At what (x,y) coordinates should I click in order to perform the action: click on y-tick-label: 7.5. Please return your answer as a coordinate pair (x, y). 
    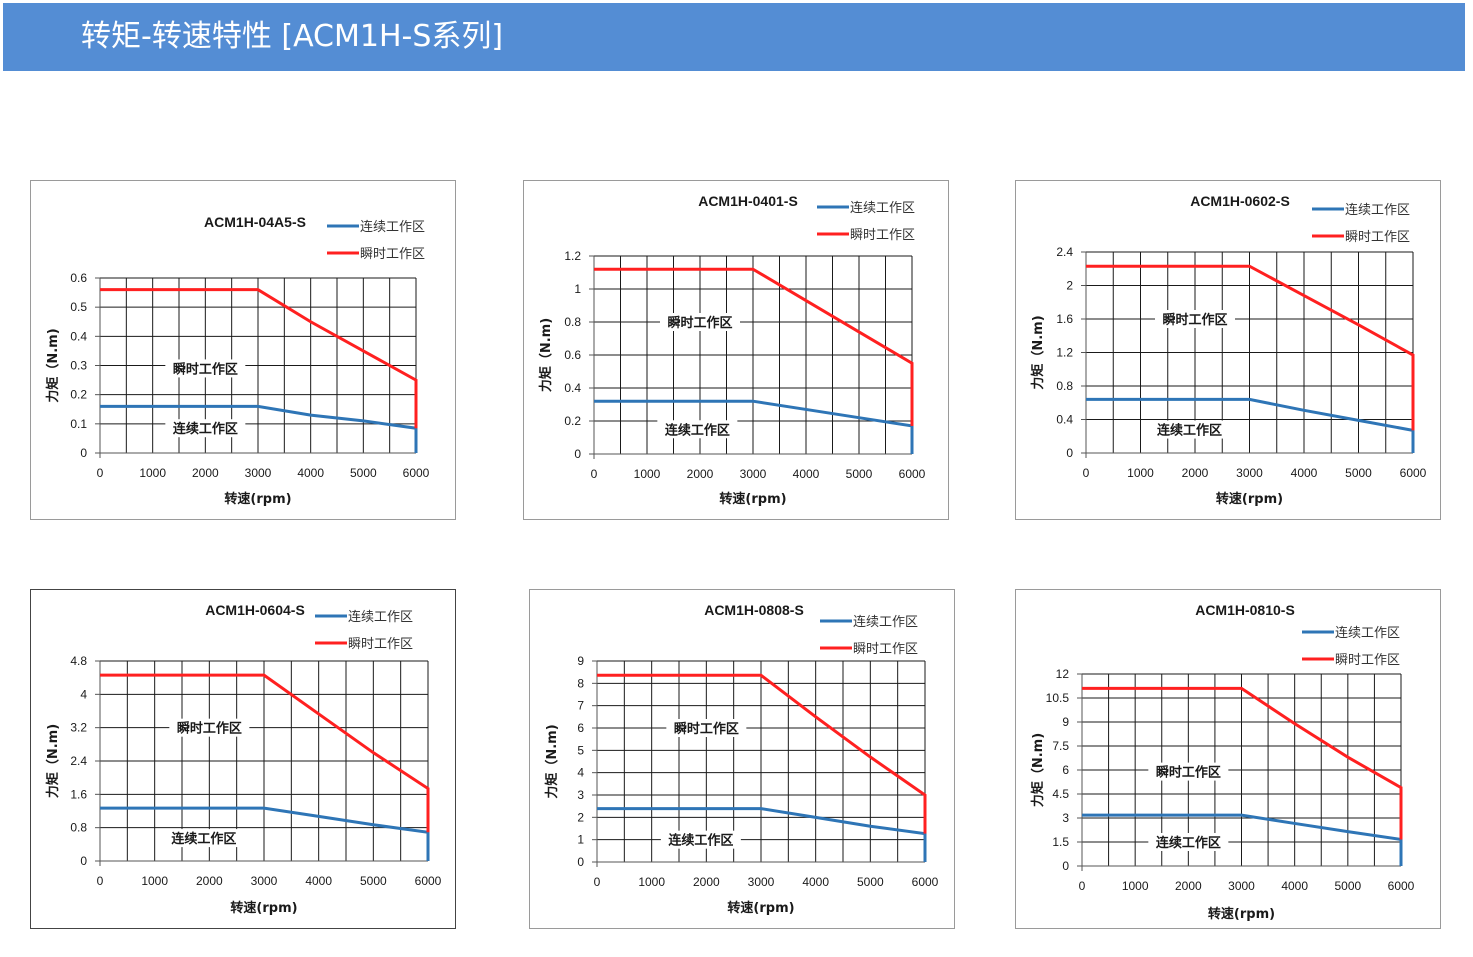
    Looking at the image, I should click on (1060, 746).